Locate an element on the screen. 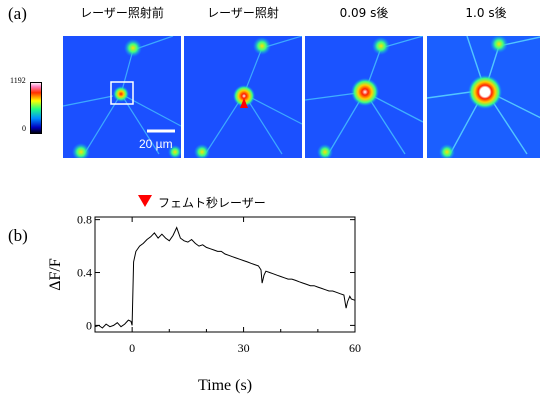  panel-a-label: (a) is located at coordinates (17, 13).